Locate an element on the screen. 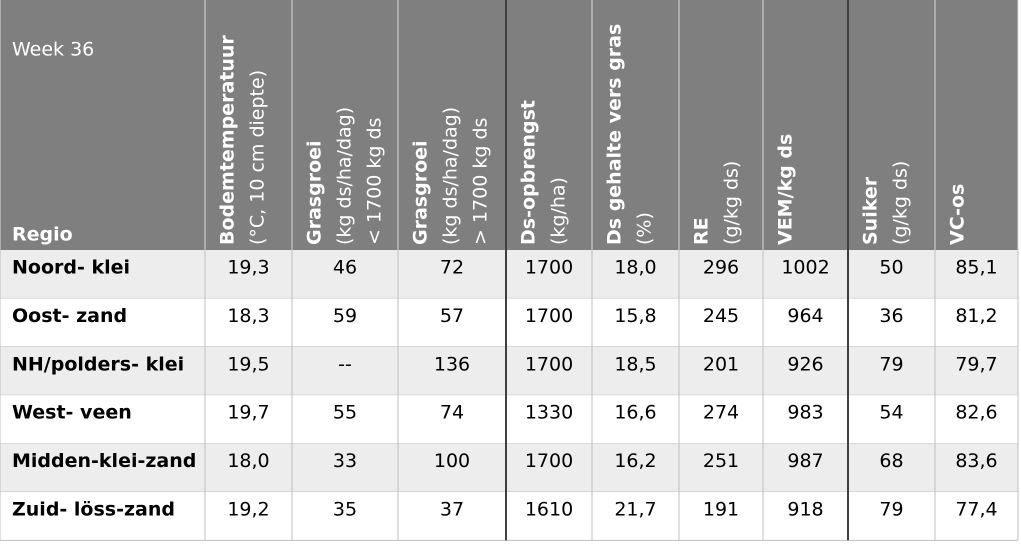 This screenshot has height=545, width=1021. table-cell: 82,6 is located at coordinates (976, 413).